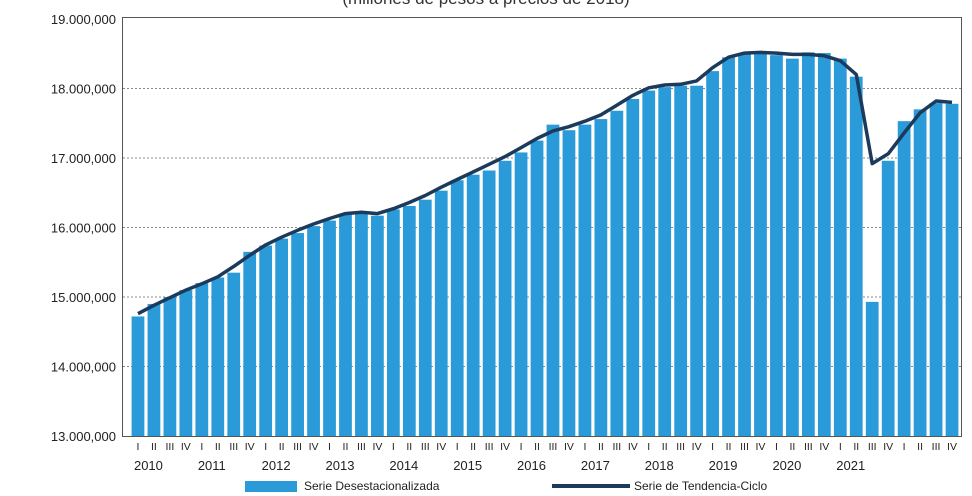  I want to click on y-tick-label: 13.000,000, so click(83, 436).